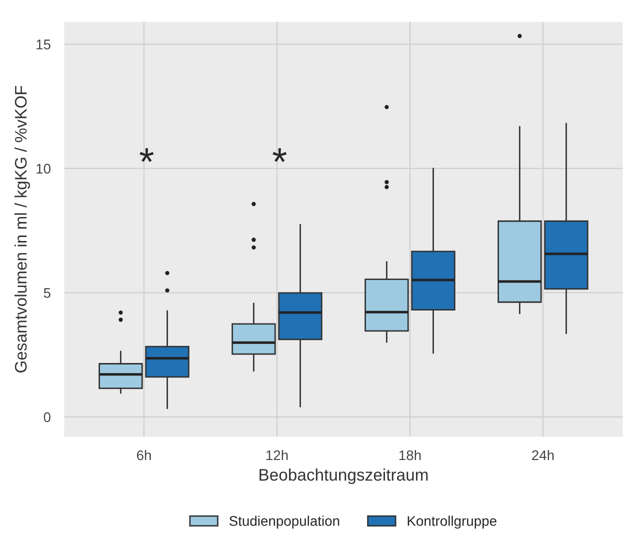  I want to click on y-tick-label: 10, so click(43, 169).